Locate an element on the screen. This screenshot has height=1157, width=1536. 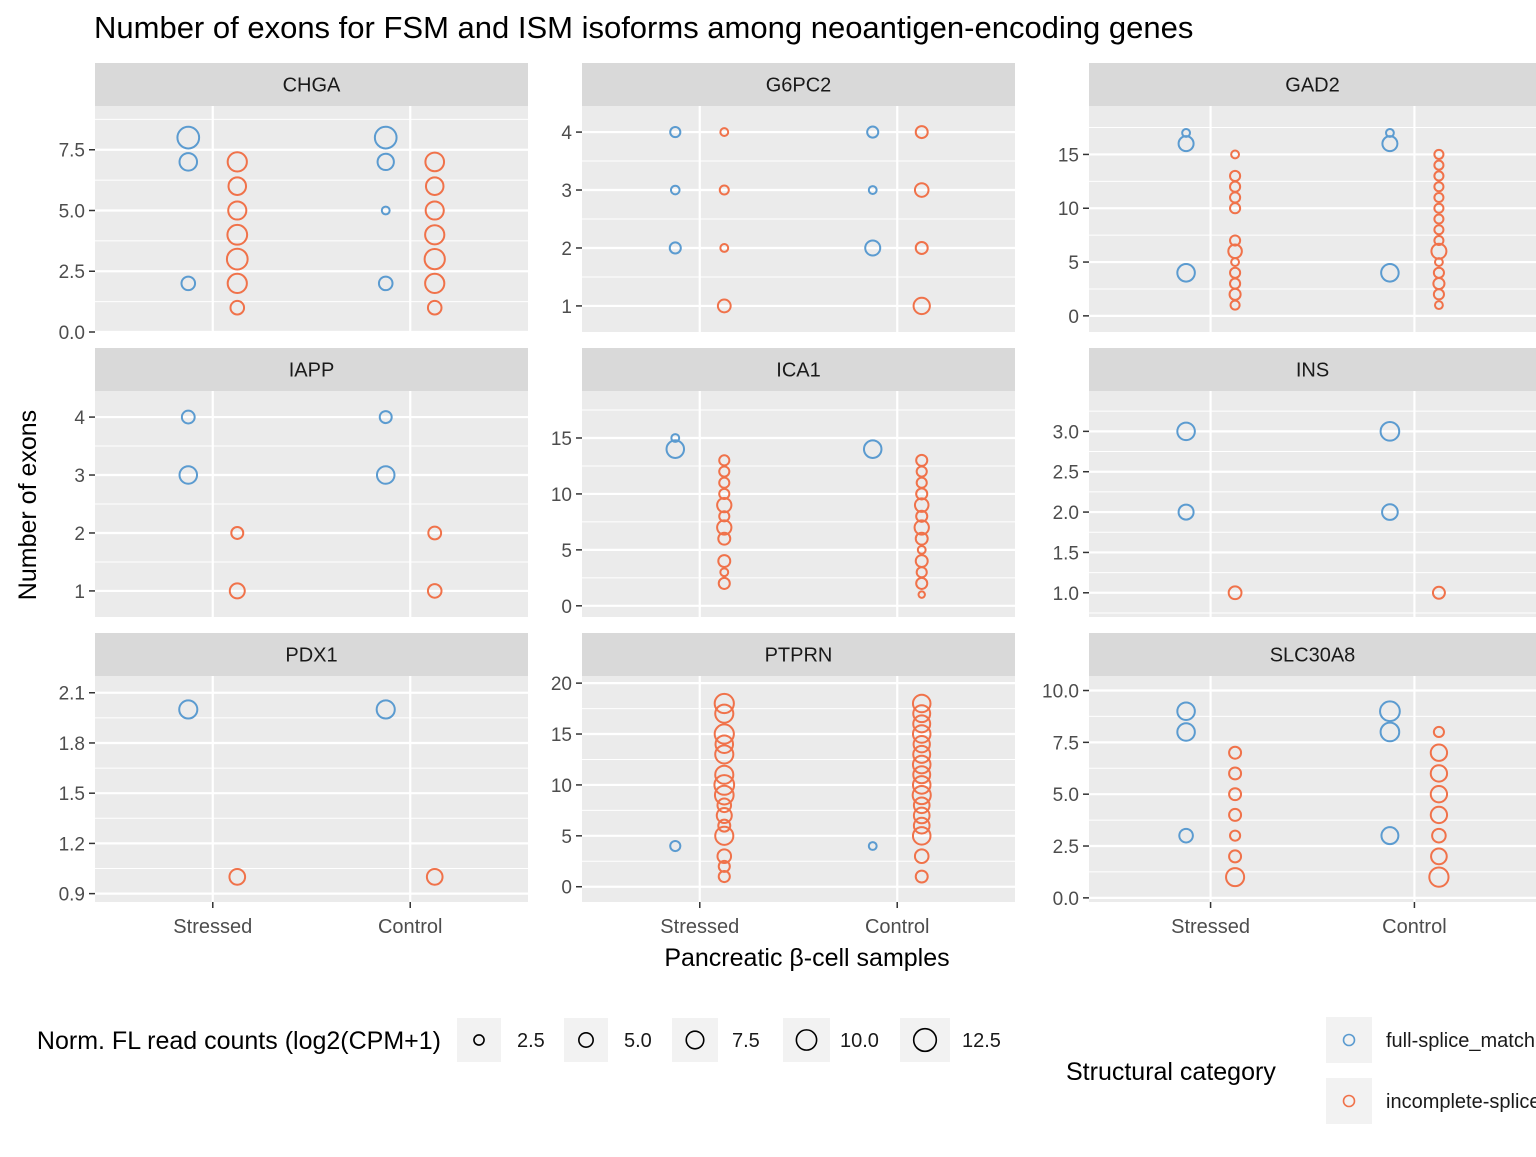
facet-strip-label: INS is located at coordinates (1312, 371).